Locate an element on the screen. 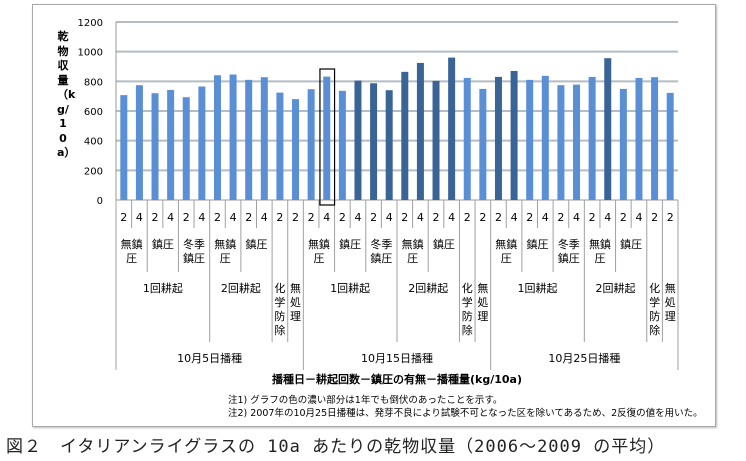 The height and width of the screenshot is (461, 746). x-axis-title: 播種日－耕起回数－鎮圧の有無－播種量(kg/10a) is located at coordinates (397, 379).